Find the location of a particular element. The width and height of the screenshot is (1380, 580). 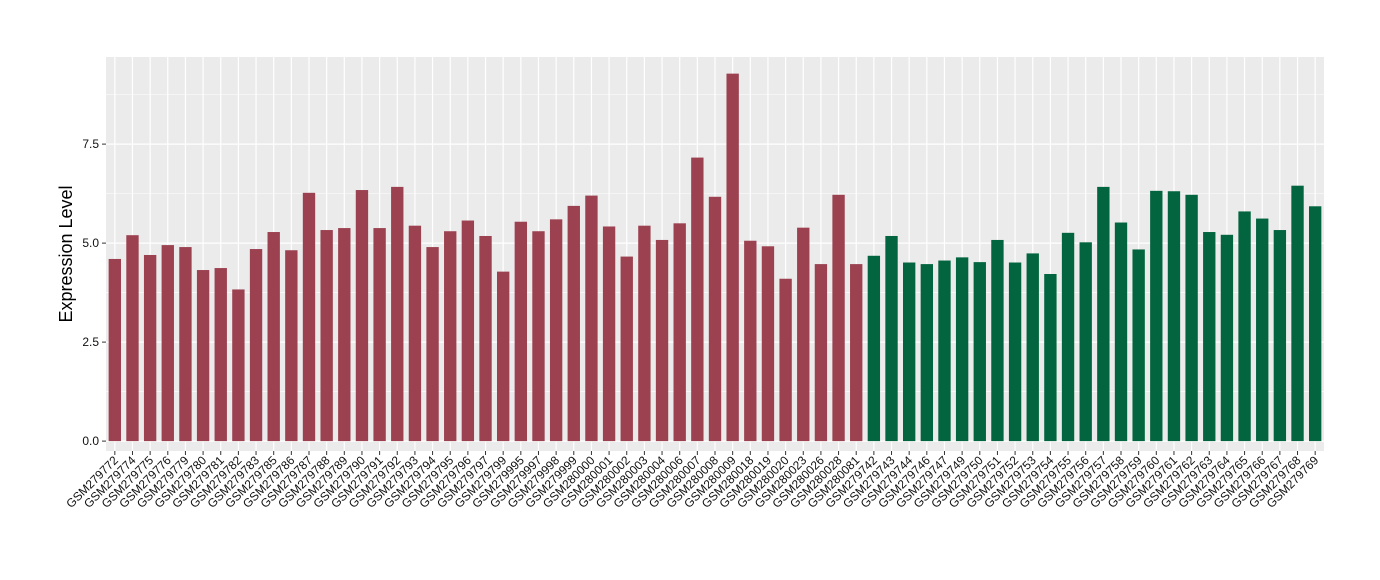

y-tick-label: 0.0 is located at coordinates (90, 441).